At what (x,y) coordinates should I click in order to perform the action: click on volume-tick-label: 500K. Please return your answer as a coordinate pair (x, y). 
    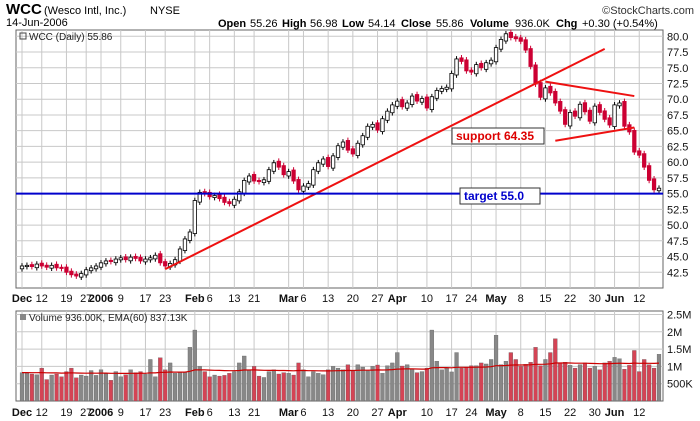
    Looking at the image, I should click on (680, 385).